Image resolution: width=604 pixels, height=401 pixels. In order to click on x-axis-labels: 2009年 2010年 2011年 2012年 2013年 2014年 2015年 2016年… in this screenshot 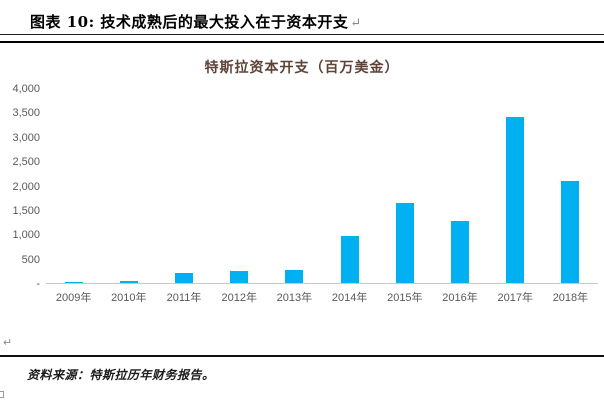, I will do `click(322, 297)`.